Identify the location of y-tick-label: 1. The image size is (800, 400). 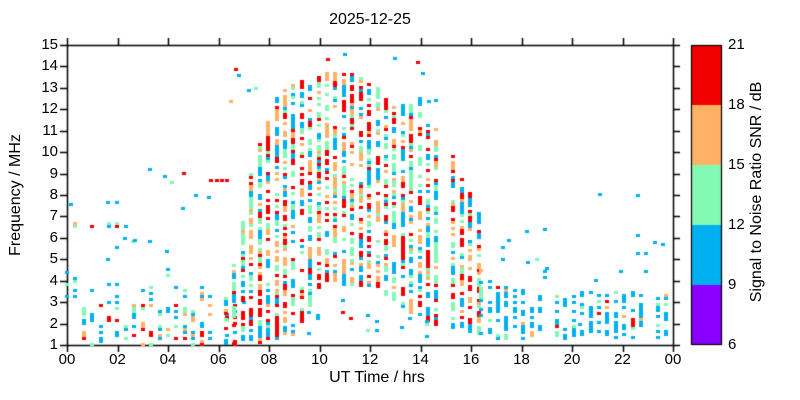
(53, 344).